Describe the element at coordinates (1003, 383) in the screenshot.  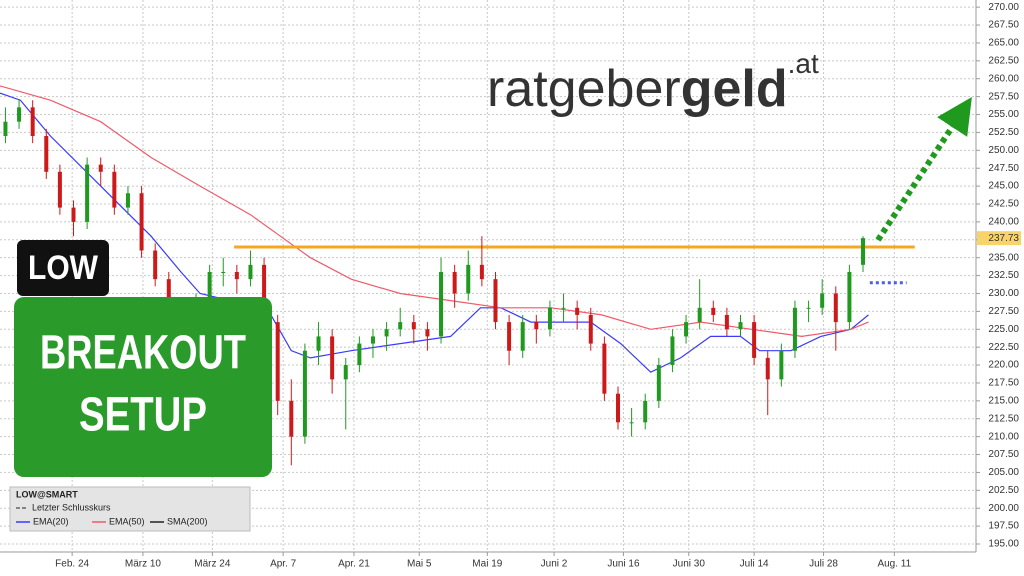
I see `y-tick-label: 217.50` at that location.